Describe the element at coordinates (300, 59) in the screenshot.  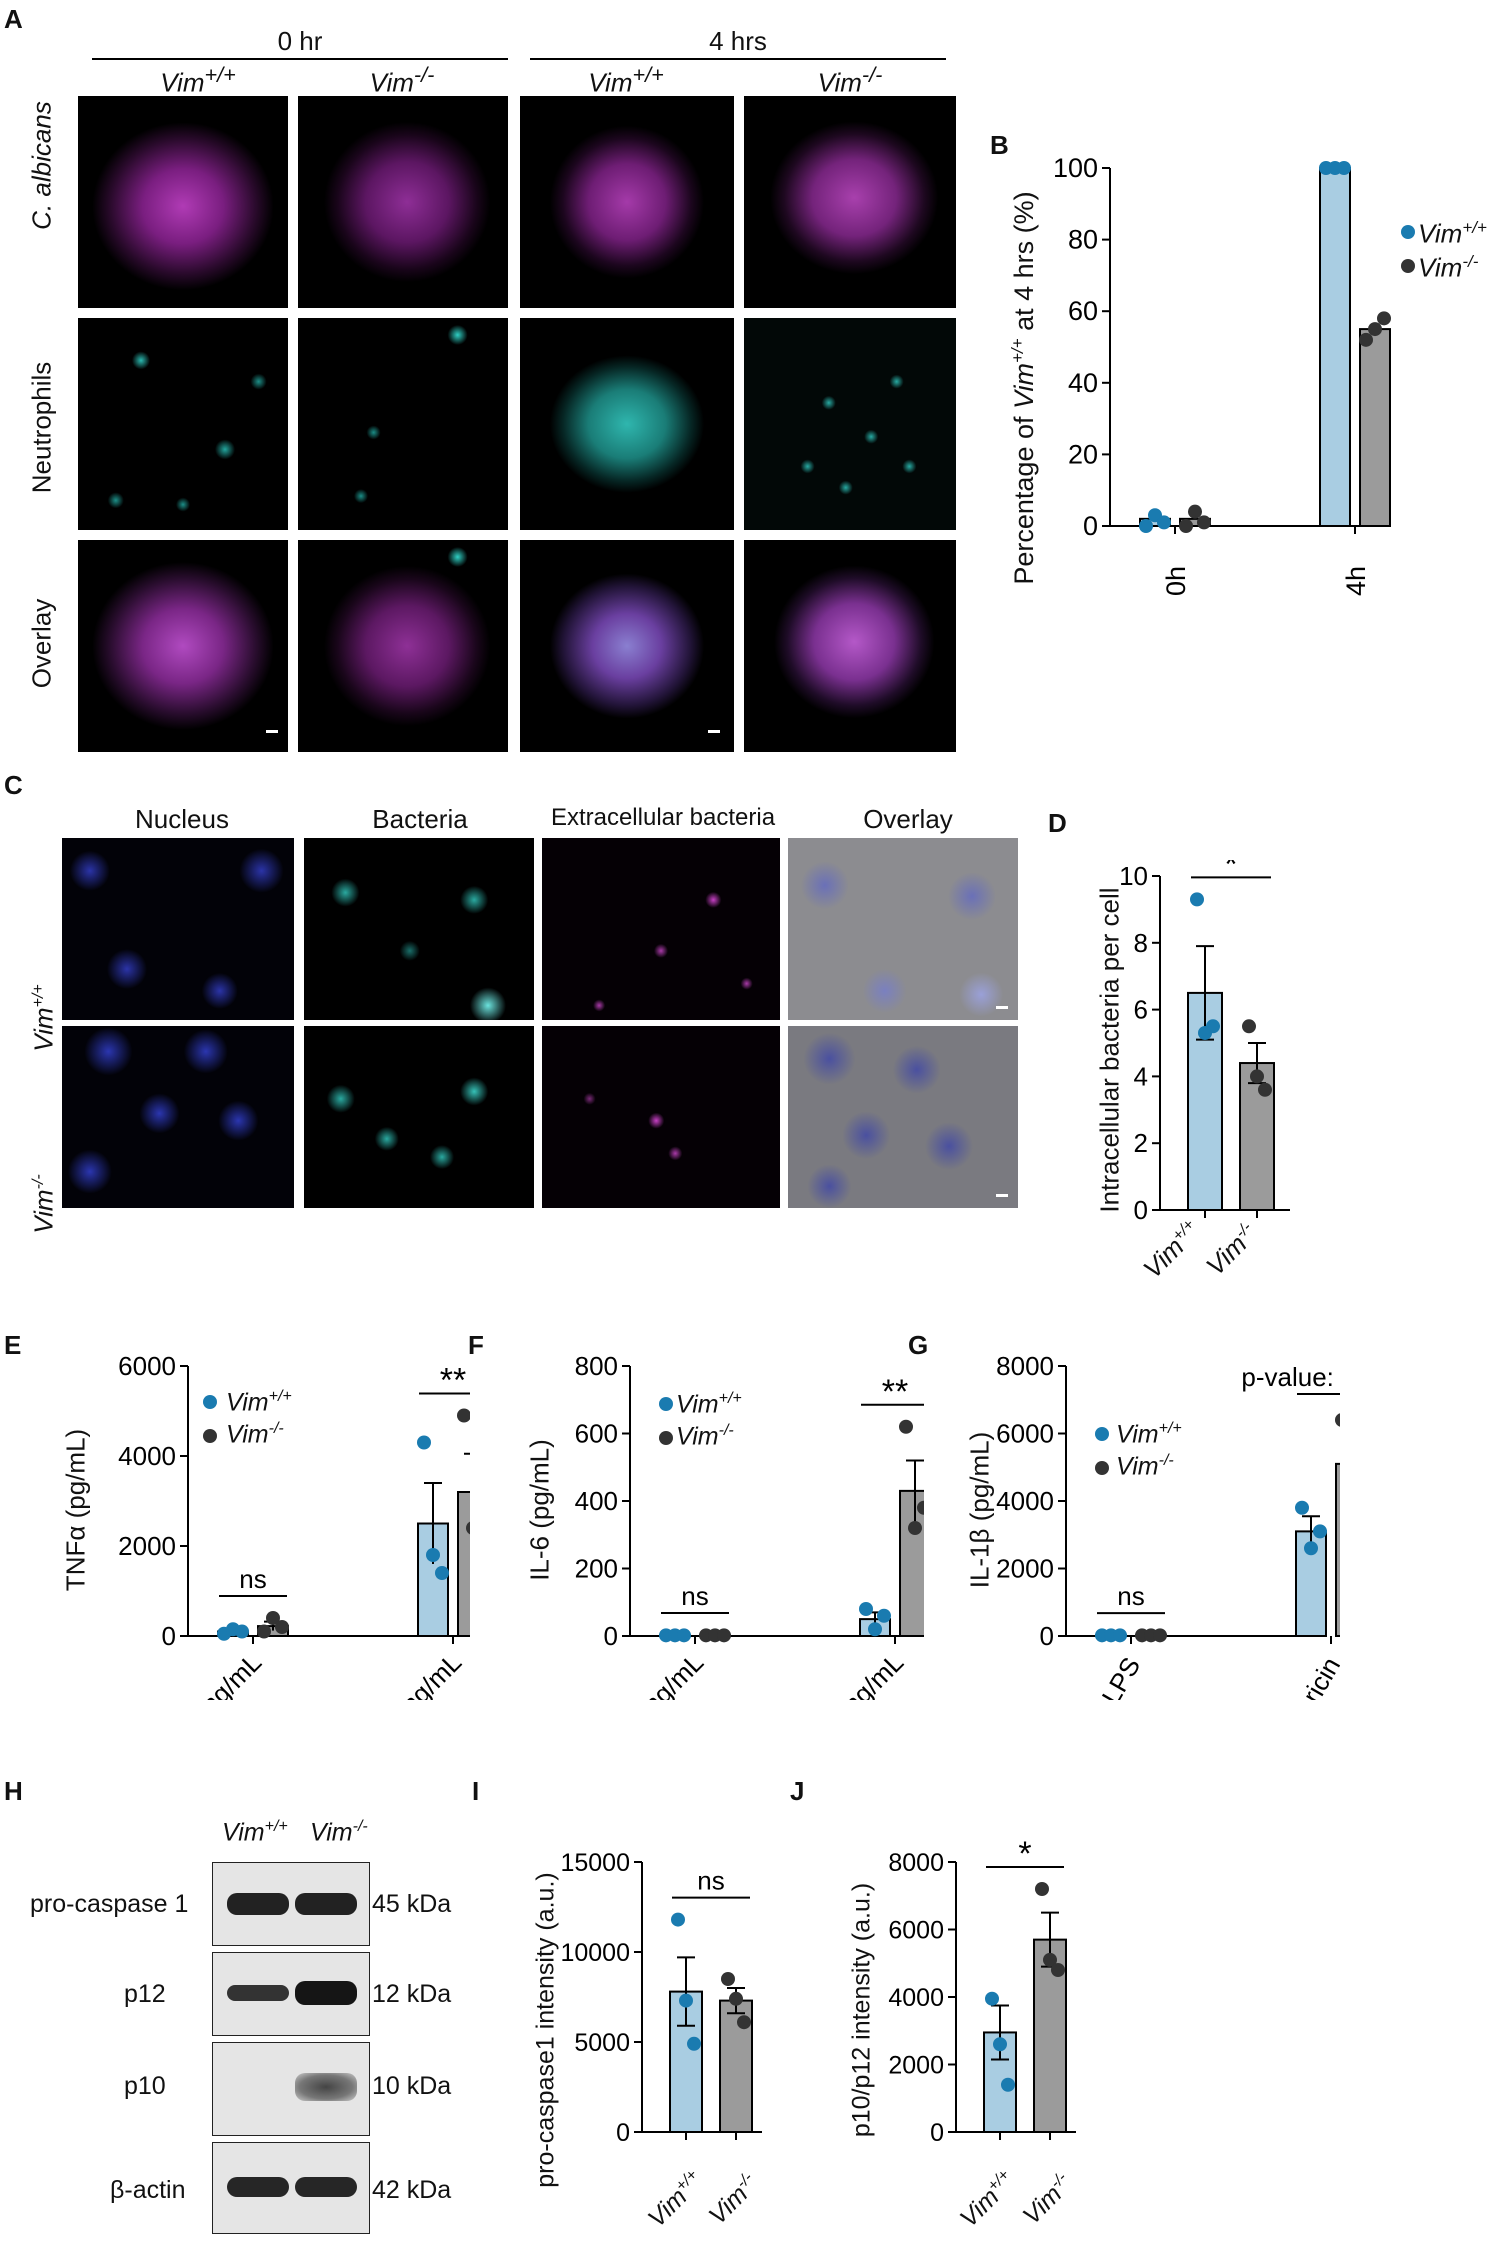
I see `time-group-line-0hr` at that location.